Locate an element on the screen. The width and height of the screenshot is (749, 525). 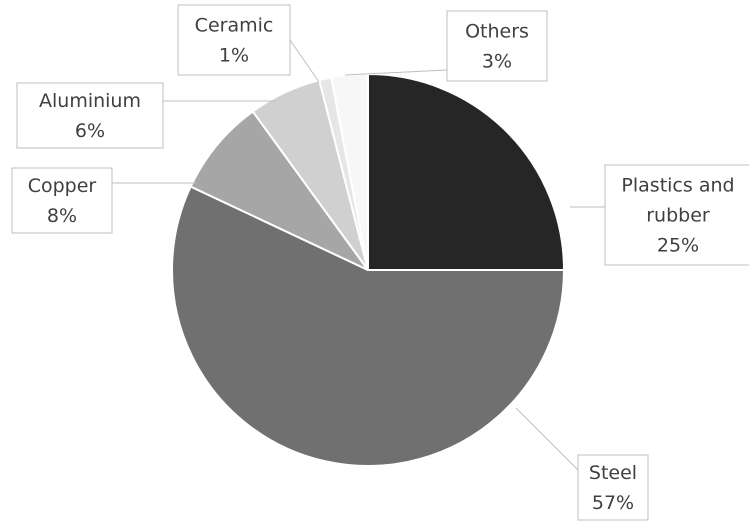
leader-line-steel is located at coordinates (547, 439).